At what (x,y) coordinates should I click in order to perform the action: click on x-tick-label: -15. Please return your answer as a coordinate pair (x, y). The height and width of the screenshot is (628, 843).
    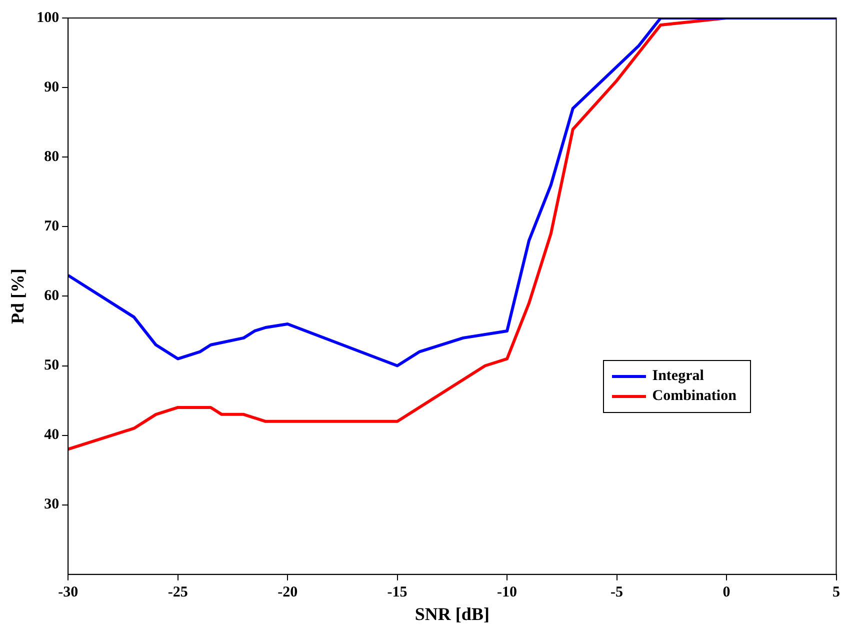
    Looking at the image, I should click on (397, 592).